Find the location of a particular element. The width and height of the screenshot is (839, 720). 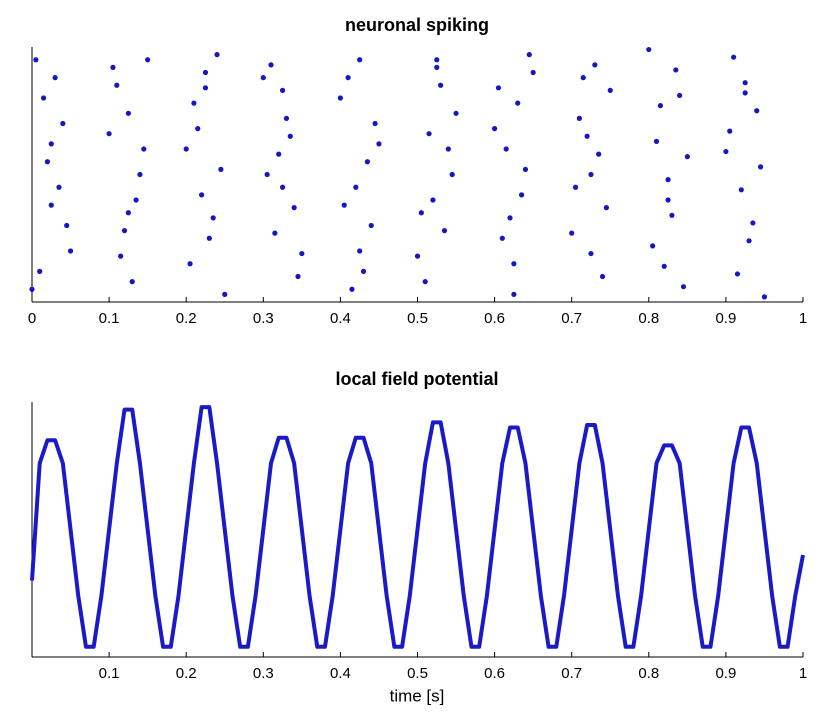

chart-title: local field potential is located at coordinates (416, 379).